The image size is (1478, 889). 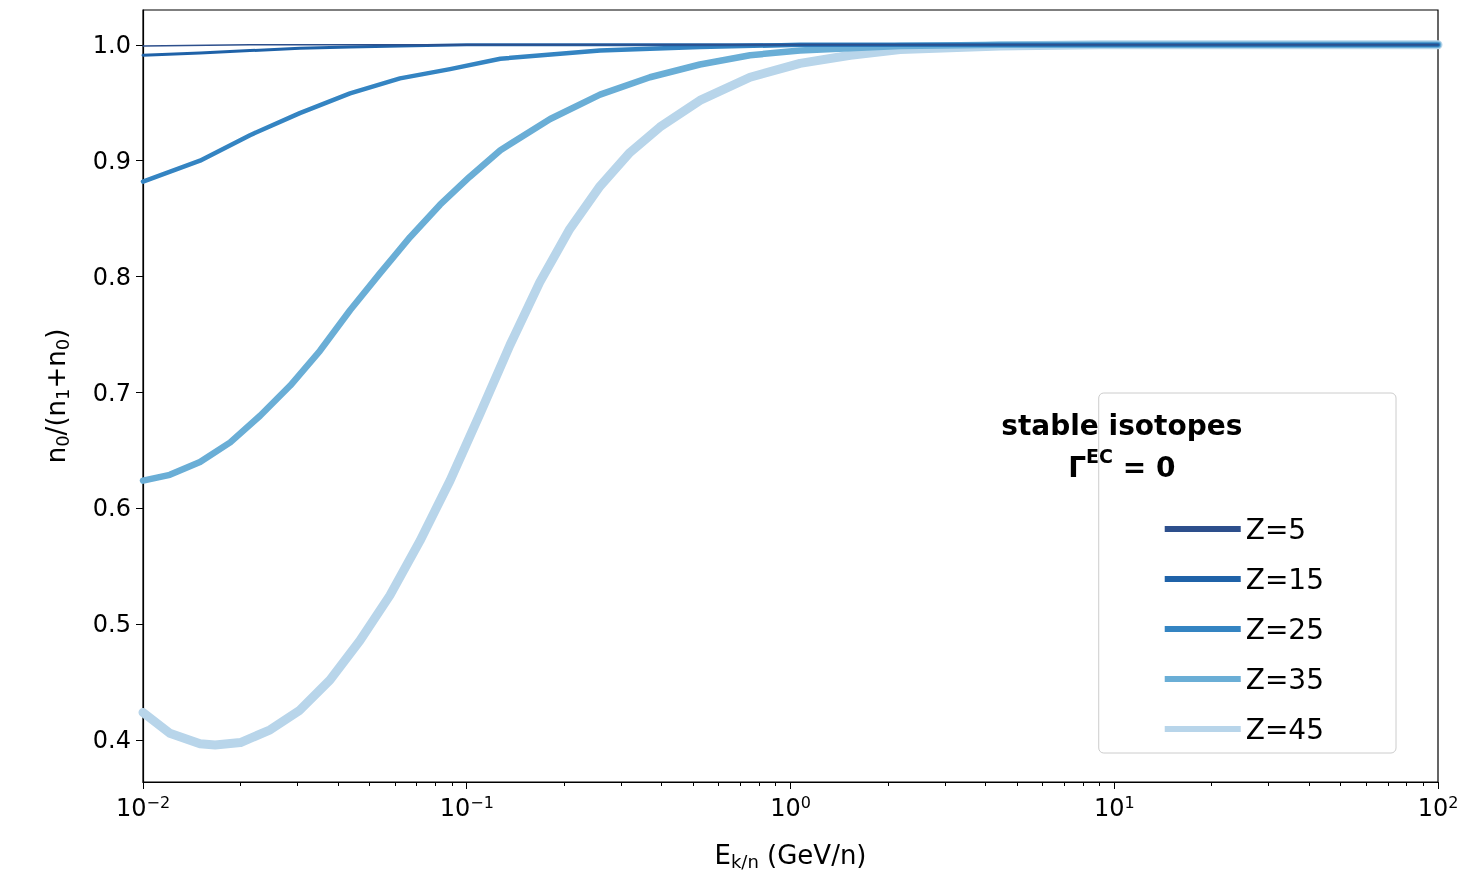 I want to click on legend-label: Z=25, so click(x=1285, y=629).